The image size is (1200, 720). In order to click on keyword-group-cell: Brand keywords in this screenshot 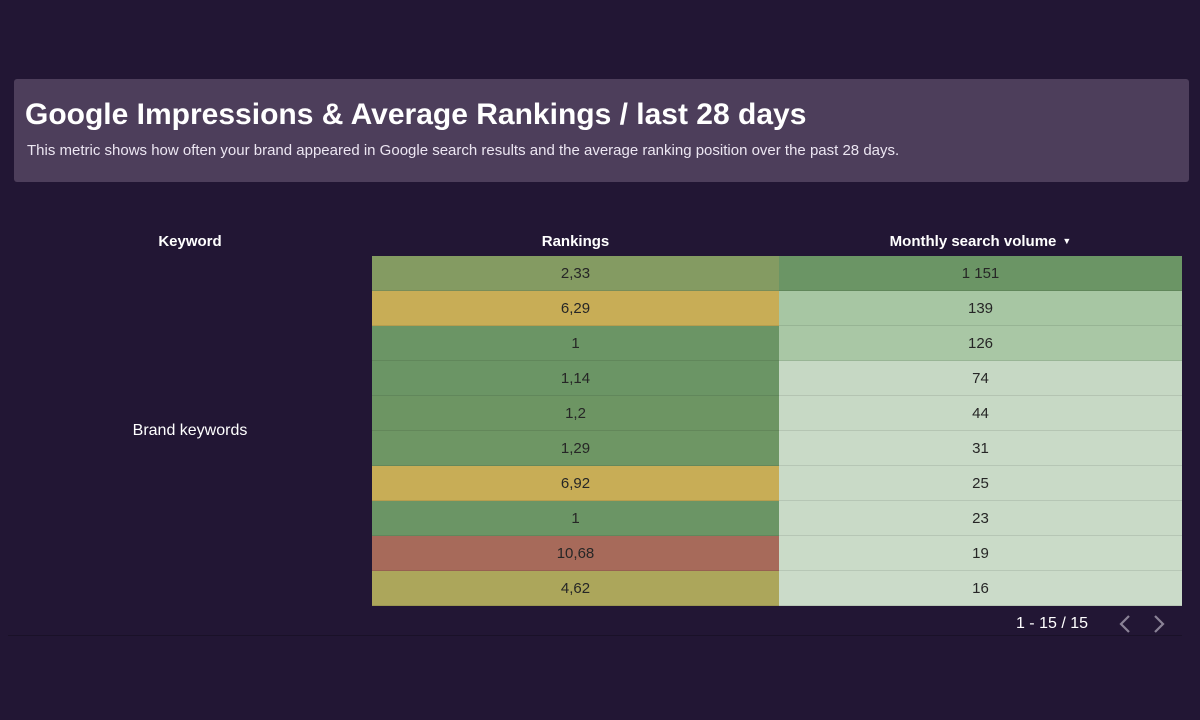, I will do `click(190, 431)`.